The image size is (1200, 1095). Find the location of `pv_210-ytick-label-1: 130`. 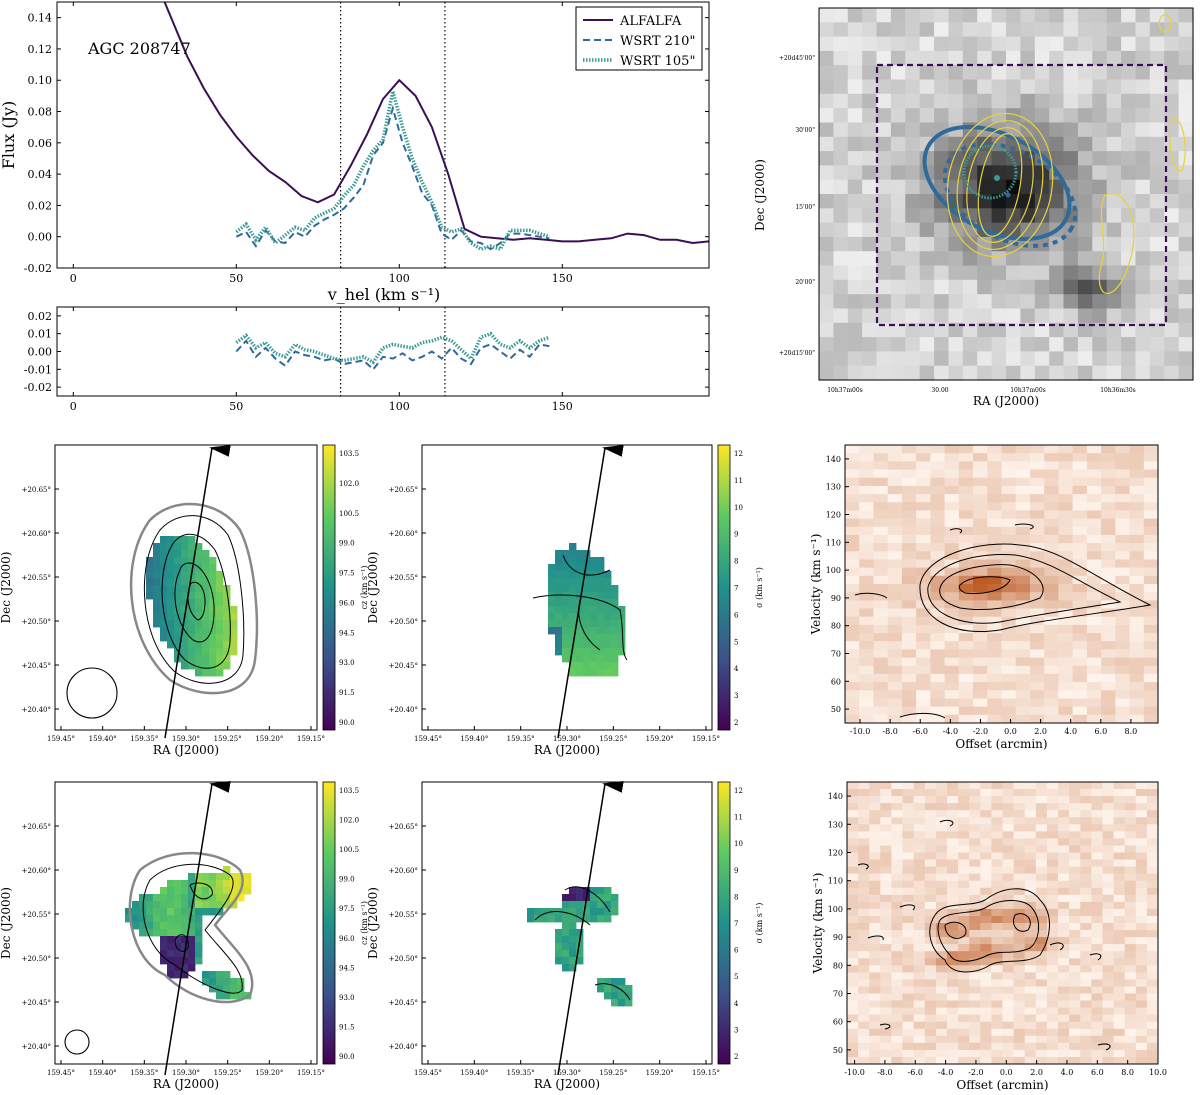

pv_210-ytick-label-1: 130 is located at coordinates (833, 487).